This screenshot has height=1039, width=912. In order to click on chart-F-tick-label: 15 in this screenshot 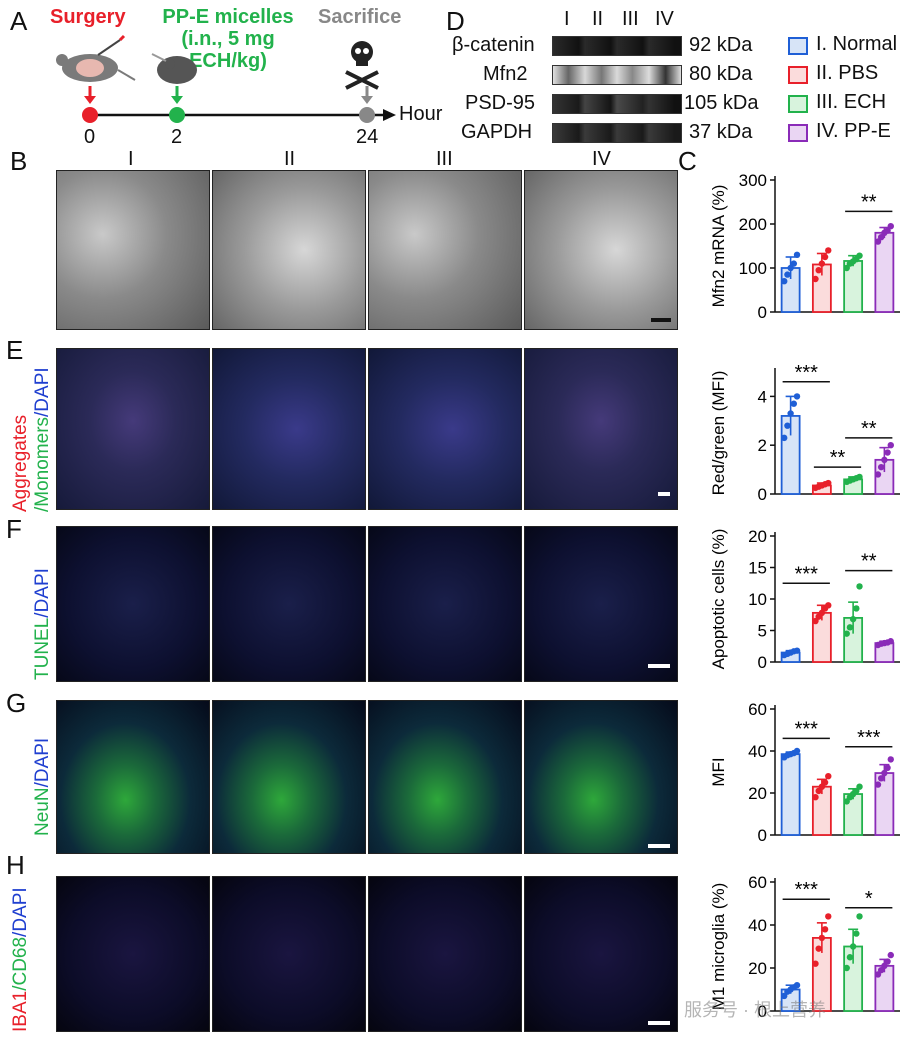, I will do `click(757, 568)`.